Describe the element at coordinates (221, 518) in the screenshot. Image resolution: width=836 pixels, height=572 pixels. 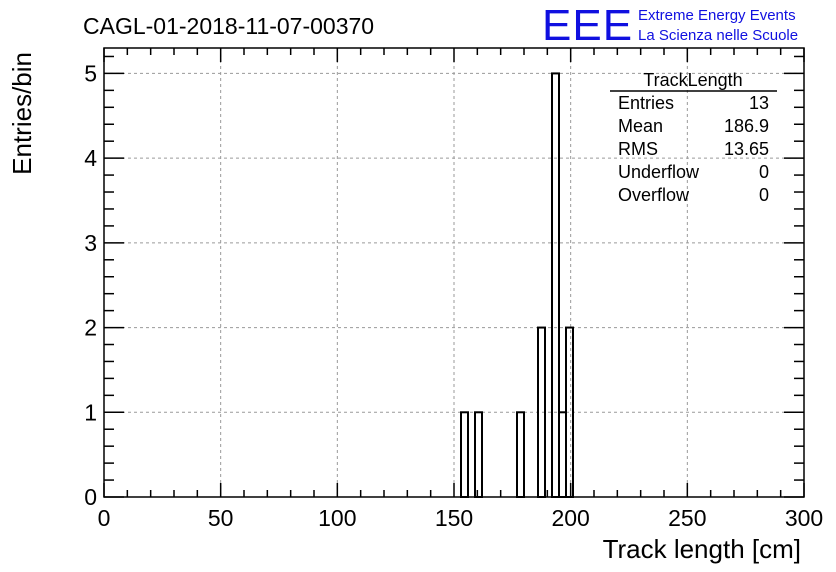
I see `x-tick-label: 50` at that location.